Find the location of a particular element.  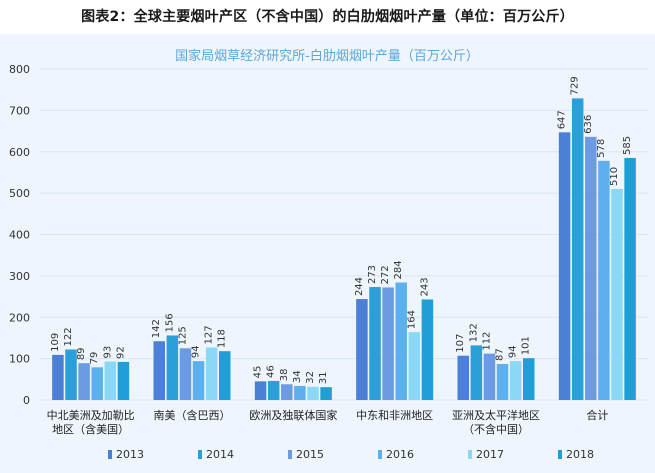

data-label: 127 is located at coordinates (209, 334).